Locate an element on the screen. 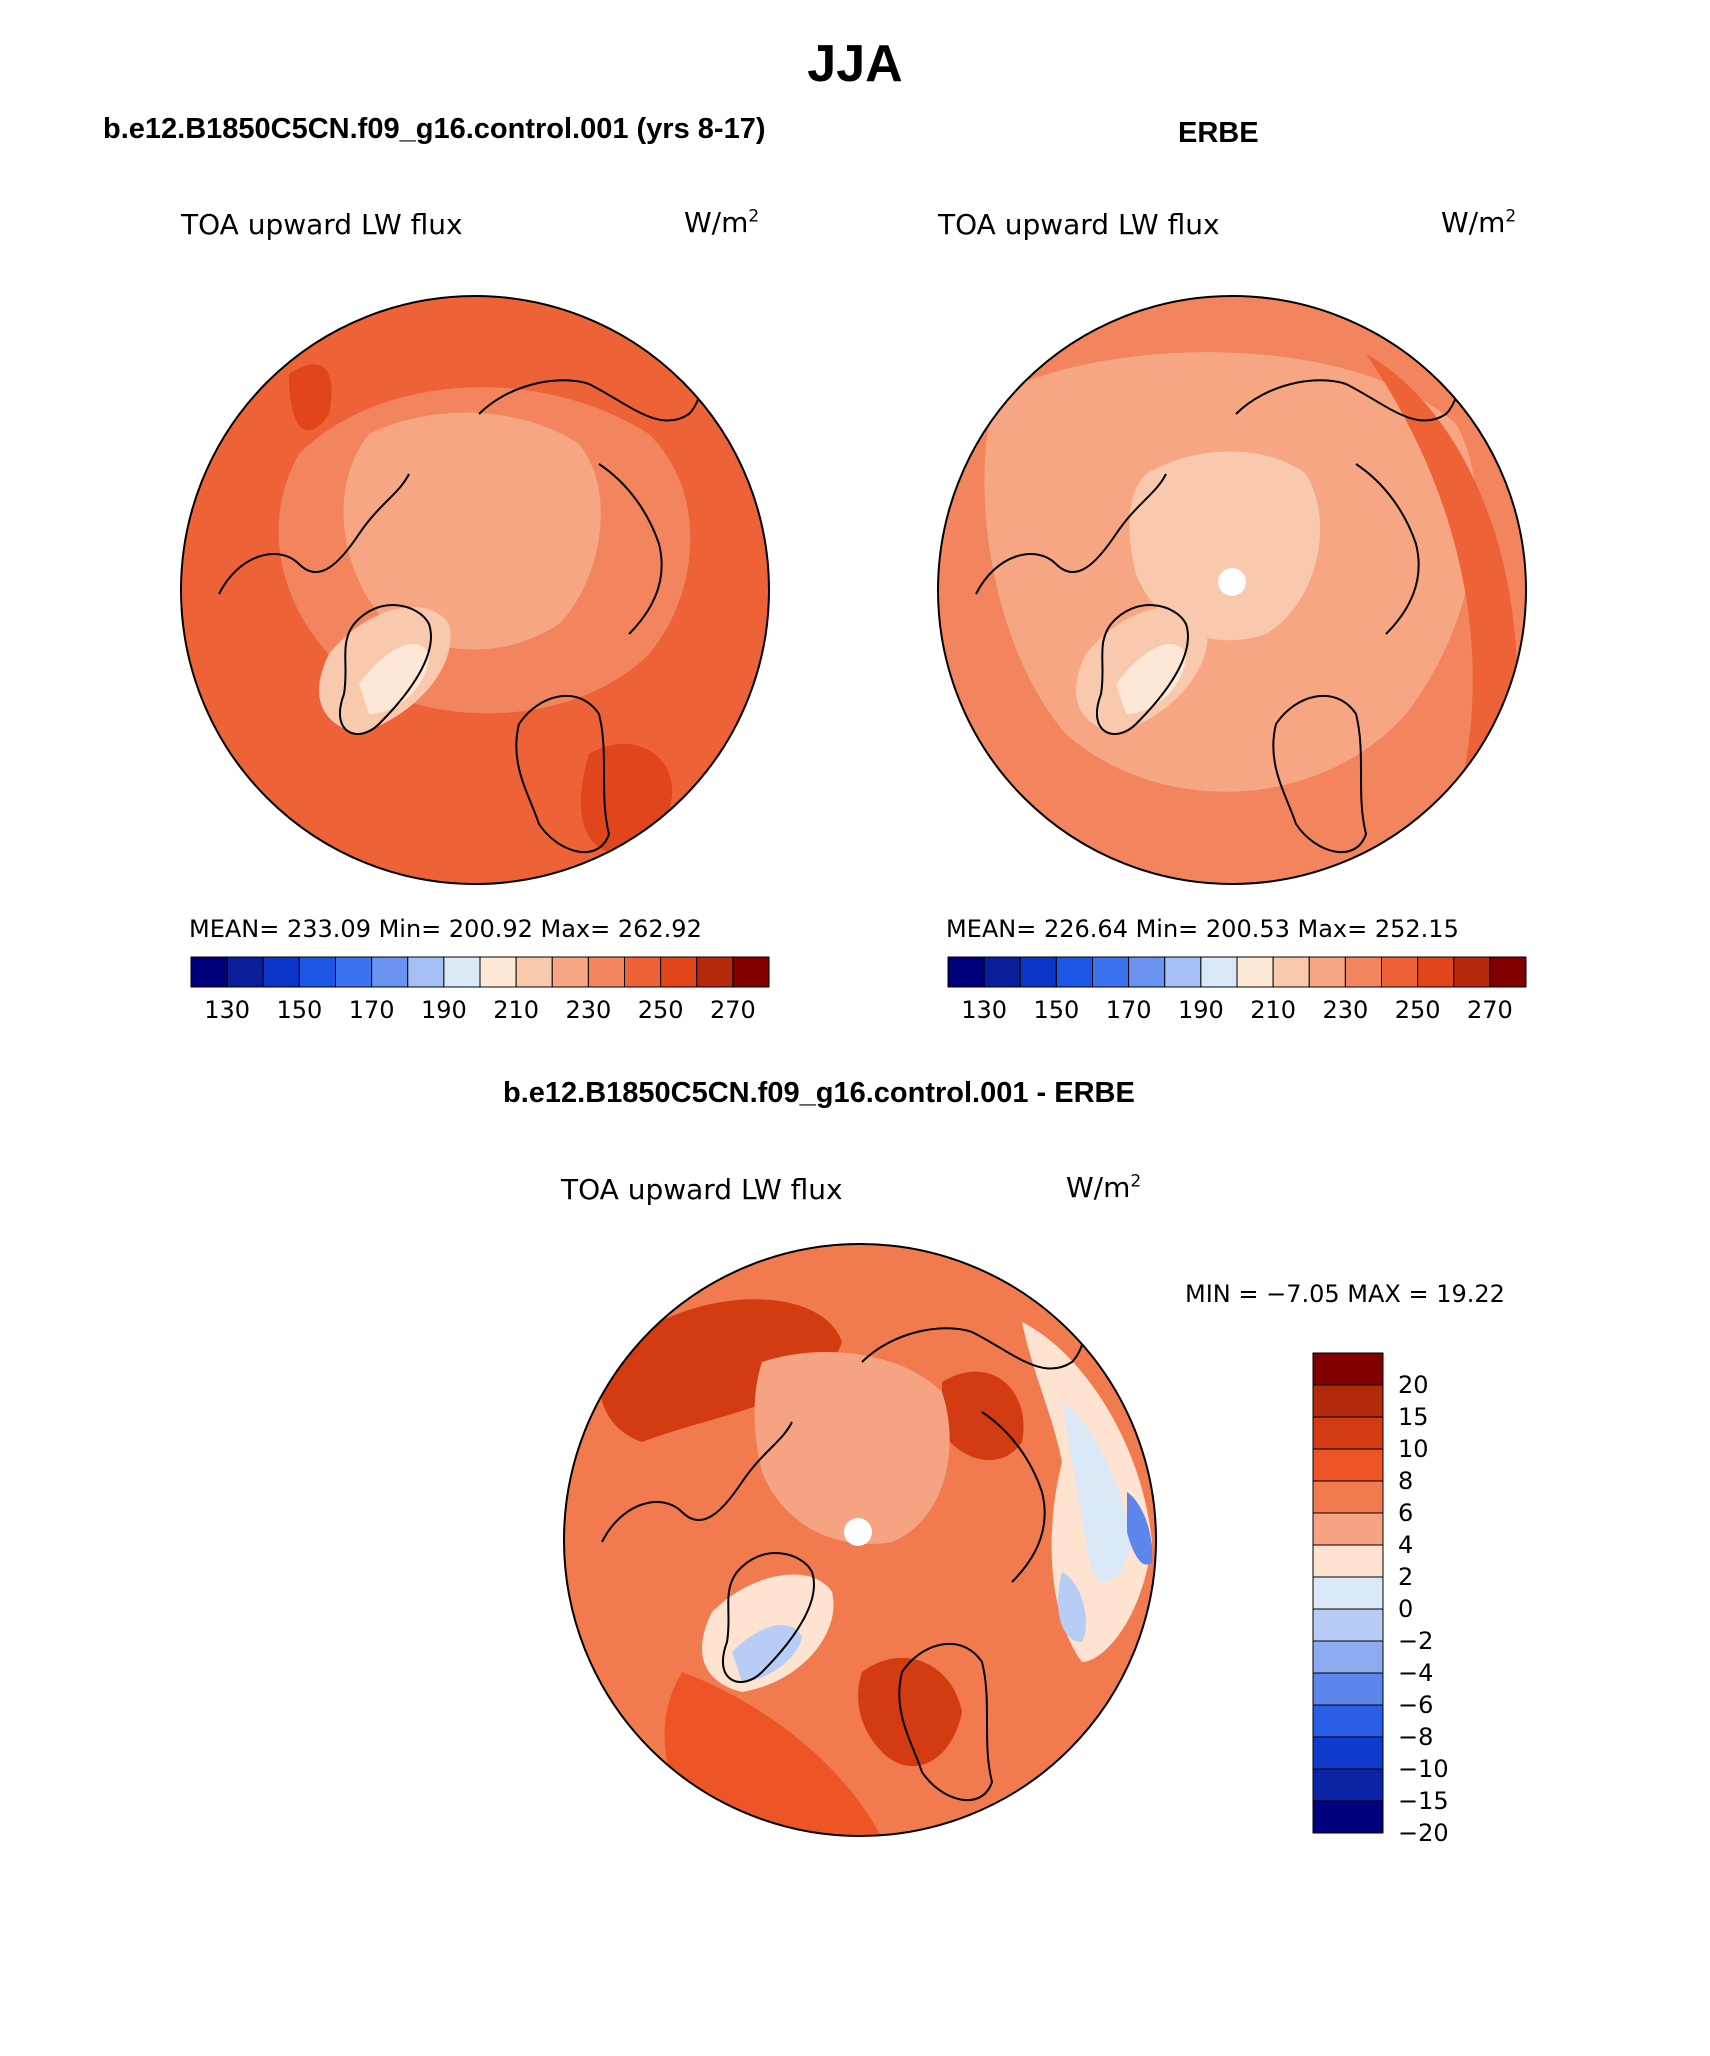 The width and height of the screenshot is (1710, 2056). colorbar-tick-label: −10 is located at coordinates (1423, 1769).